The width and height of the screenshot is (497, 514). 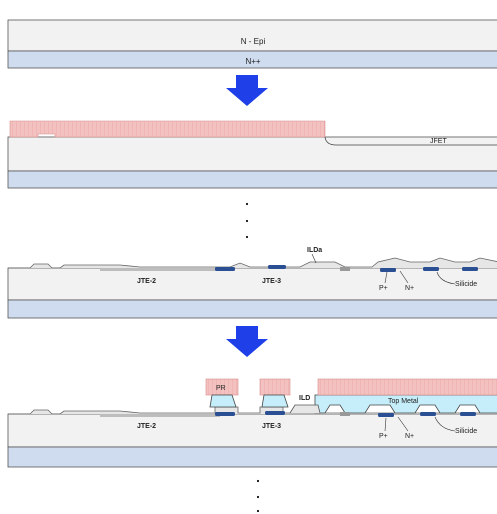 I want to click on ilda-leader-line, so click(x=314, y=258).